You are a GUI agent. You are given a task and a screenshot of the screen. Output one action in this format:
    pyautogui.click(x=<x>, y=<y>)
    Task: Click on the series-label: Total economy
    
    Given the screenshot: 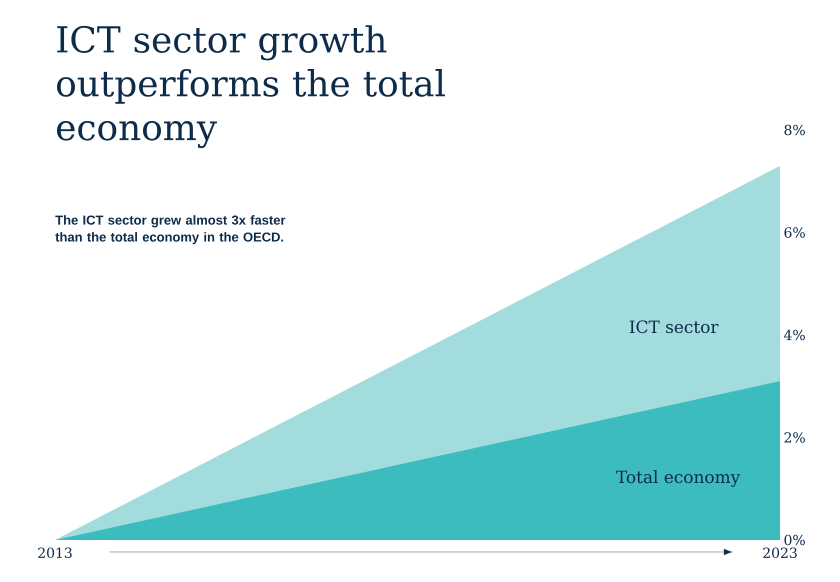 What is the action you would take?
    pyautogui.click(x=678, y=478)
    